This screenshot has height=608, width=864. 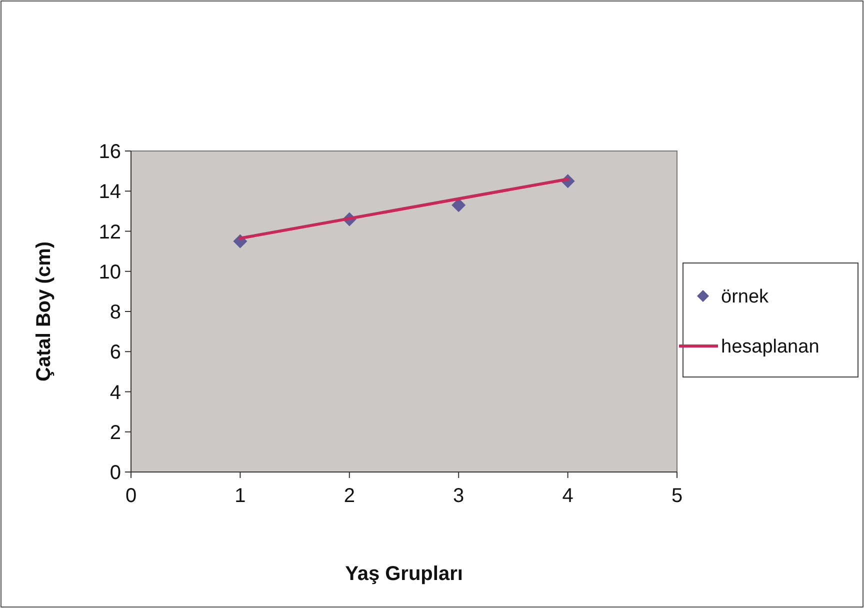 What do you see at coordinates (44, 311) in the screenshot?
I see `y-axis-title: Çatal Boy (cm)` at bounding box center [44, 311].